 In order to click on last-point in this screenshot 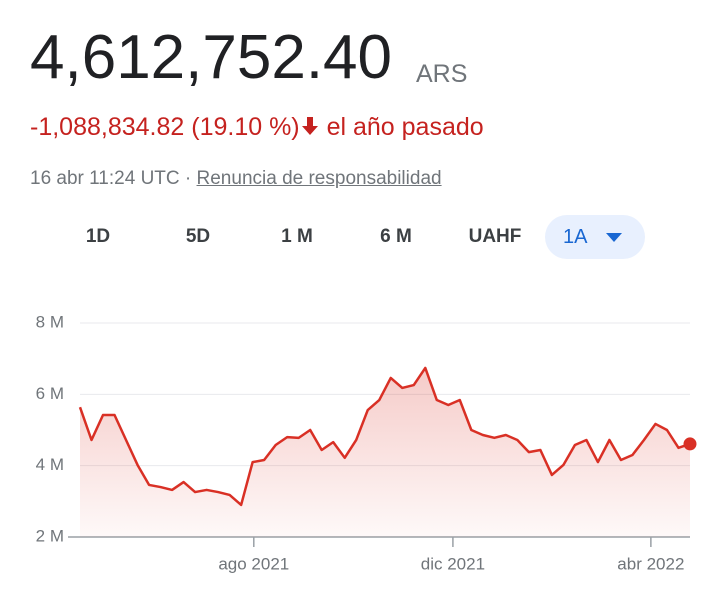, I will do `click(690, 444)`.